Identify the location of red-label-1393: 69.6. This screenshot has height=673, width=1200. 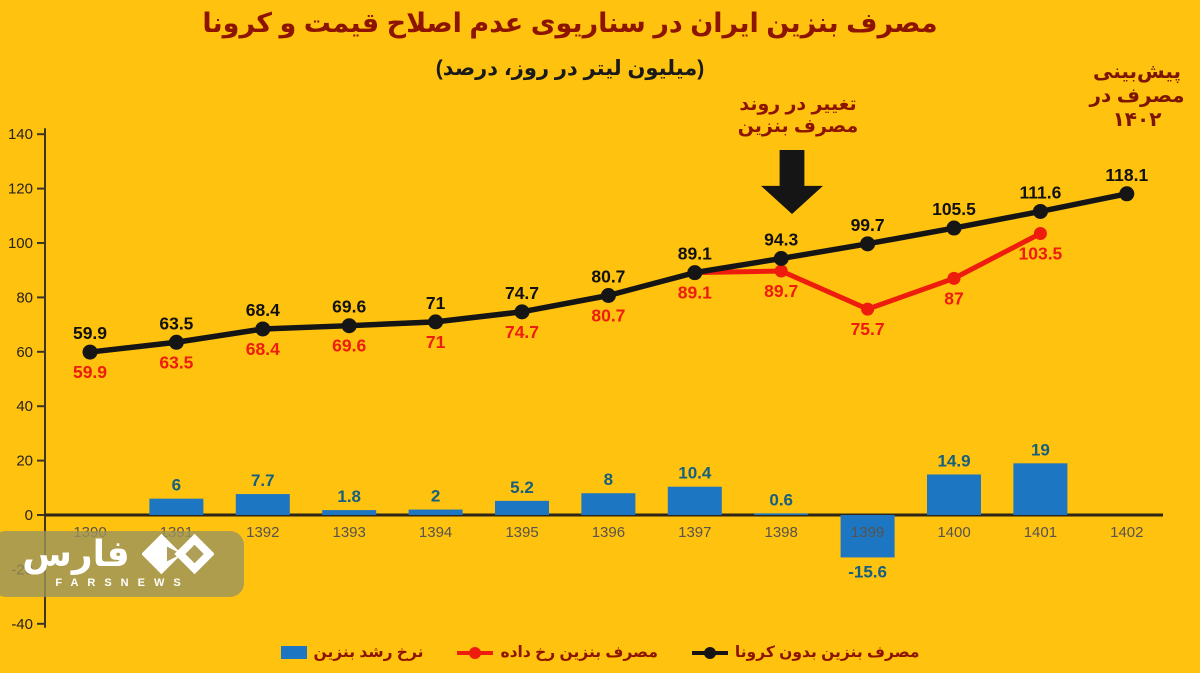
(349, 346).